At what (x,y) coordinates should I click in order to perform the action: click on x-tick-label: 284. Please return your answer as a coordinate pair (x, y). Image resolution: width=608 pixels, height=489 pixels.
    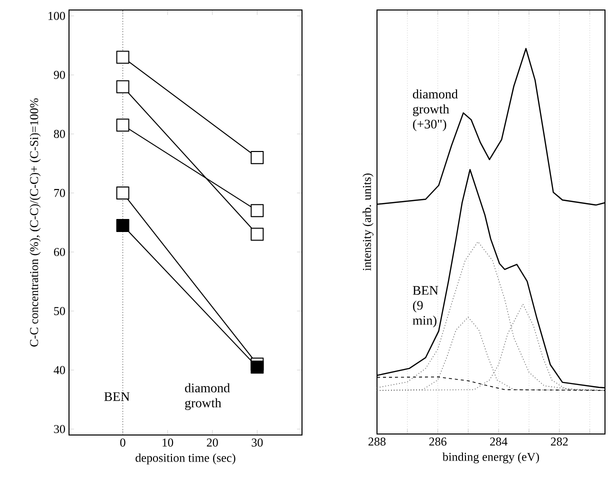
    Looking at the image, I should click on (499, 442).